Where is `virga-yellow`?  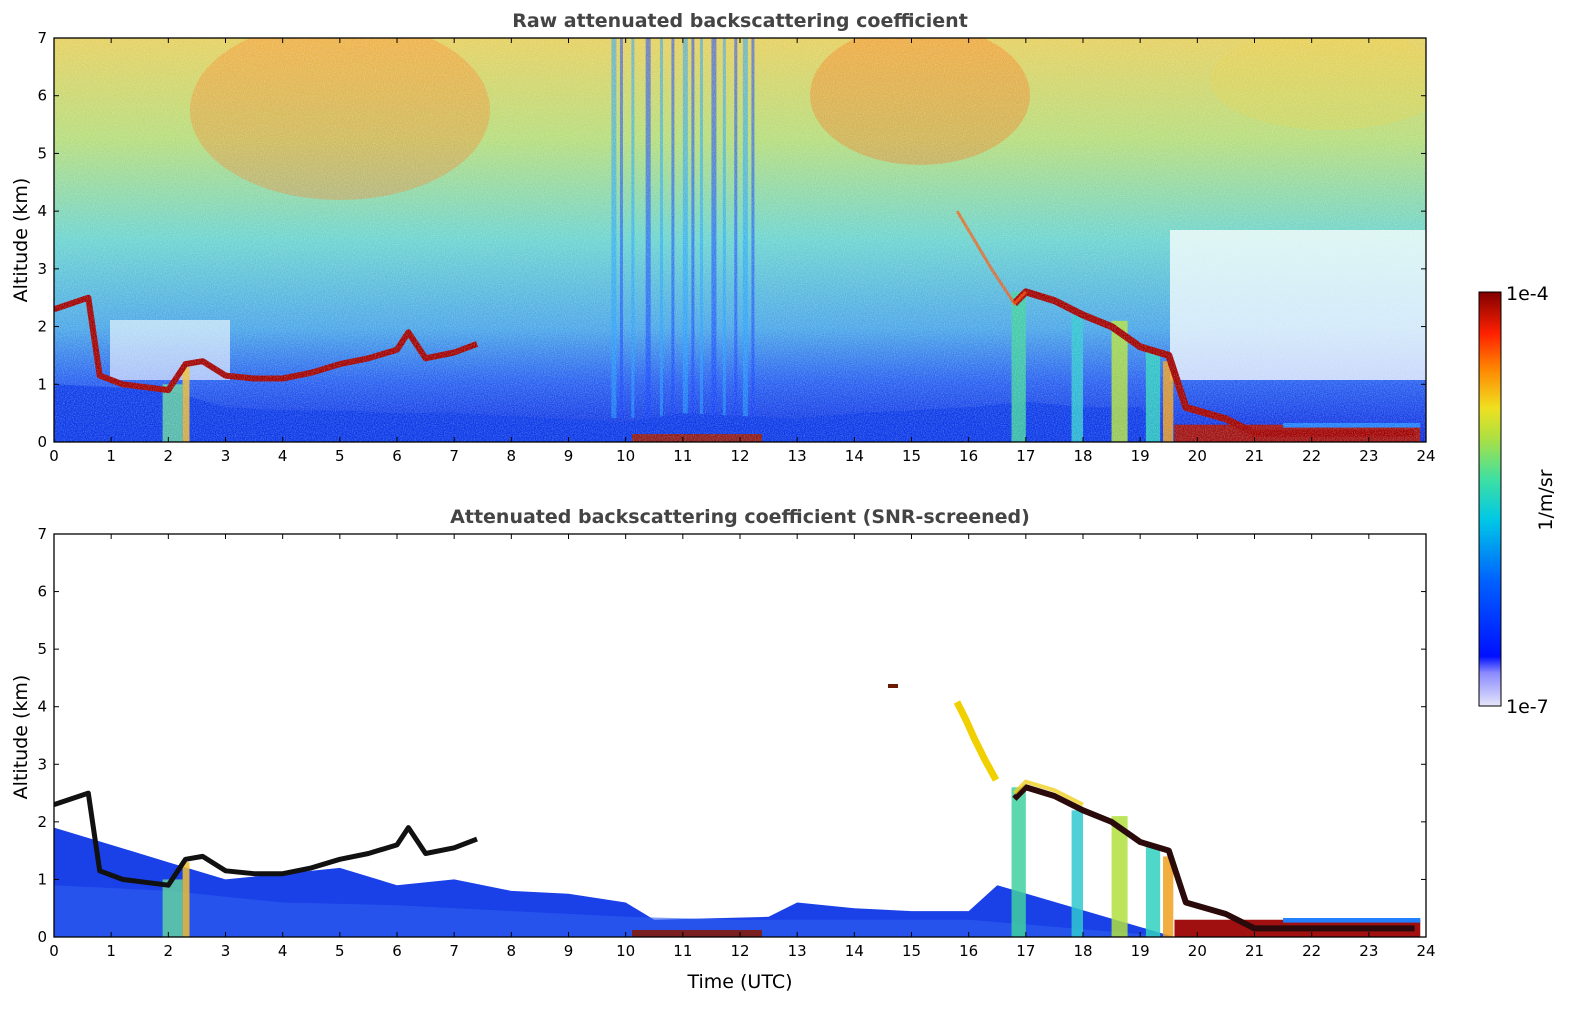 virga-yellow is located at coordinates (976, 741).